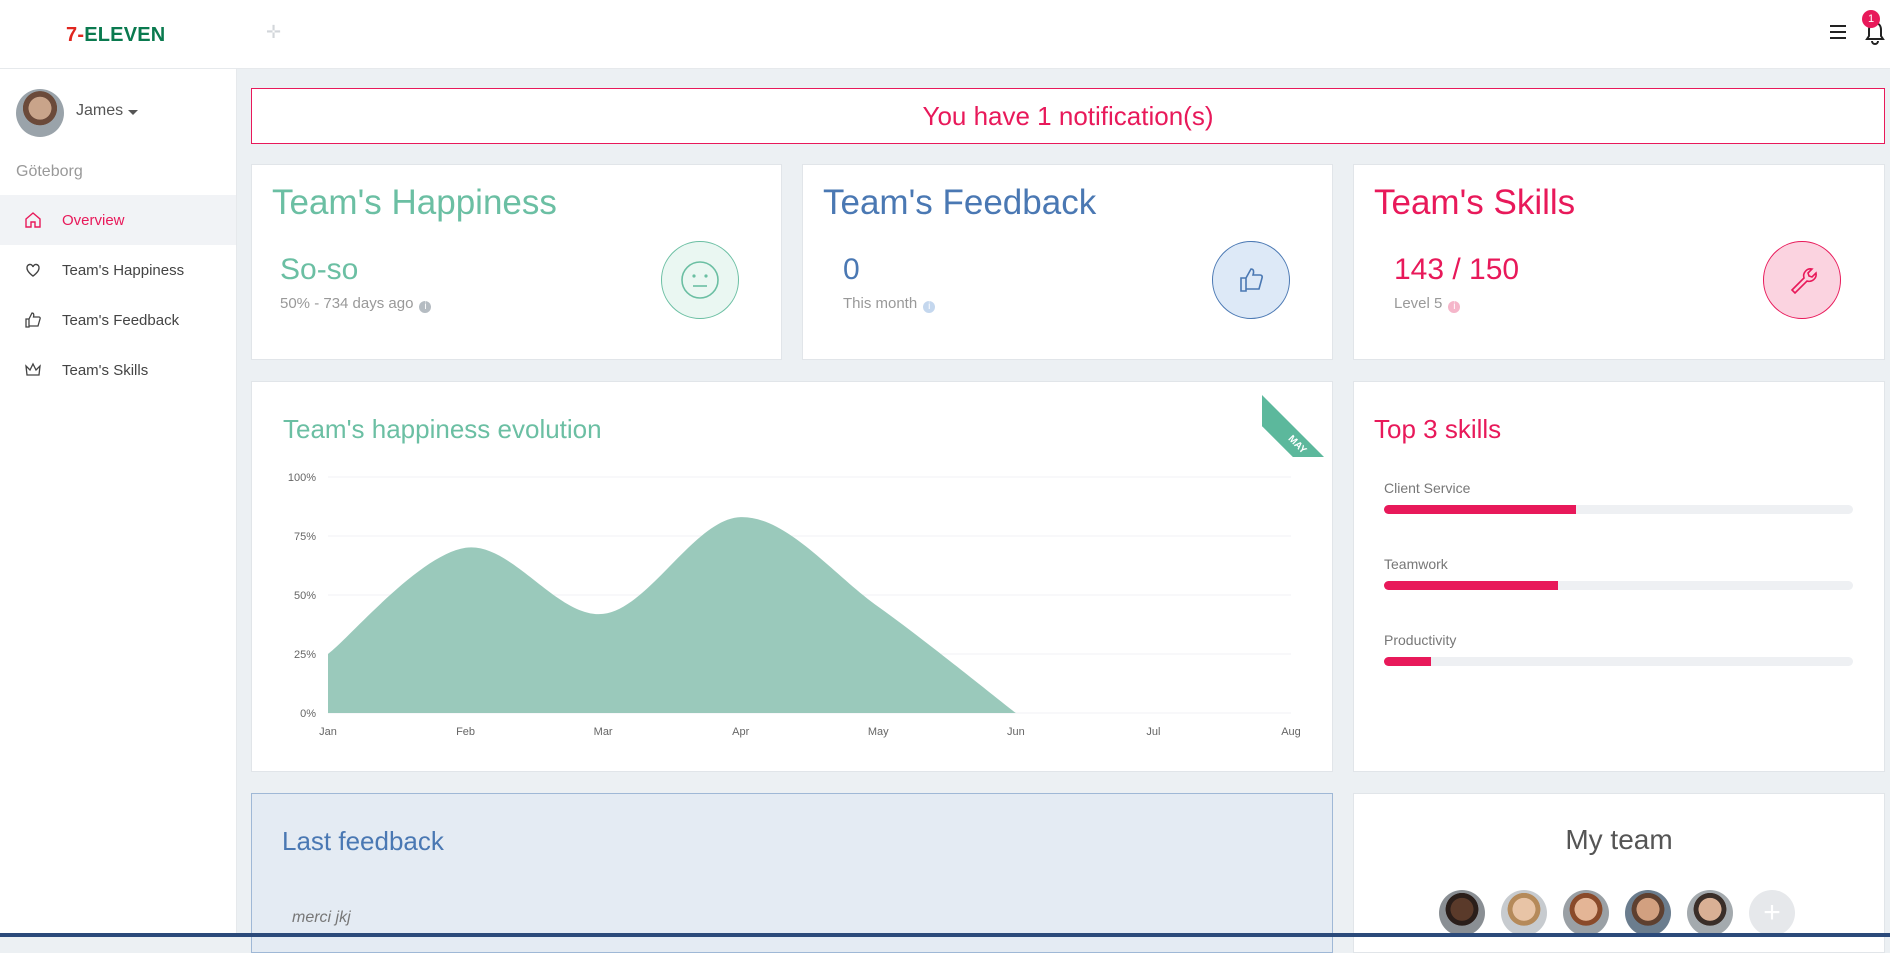 This screenshot has width=1890, height=953. I want to click on y-tick-label: 75%, so click(305, 537).